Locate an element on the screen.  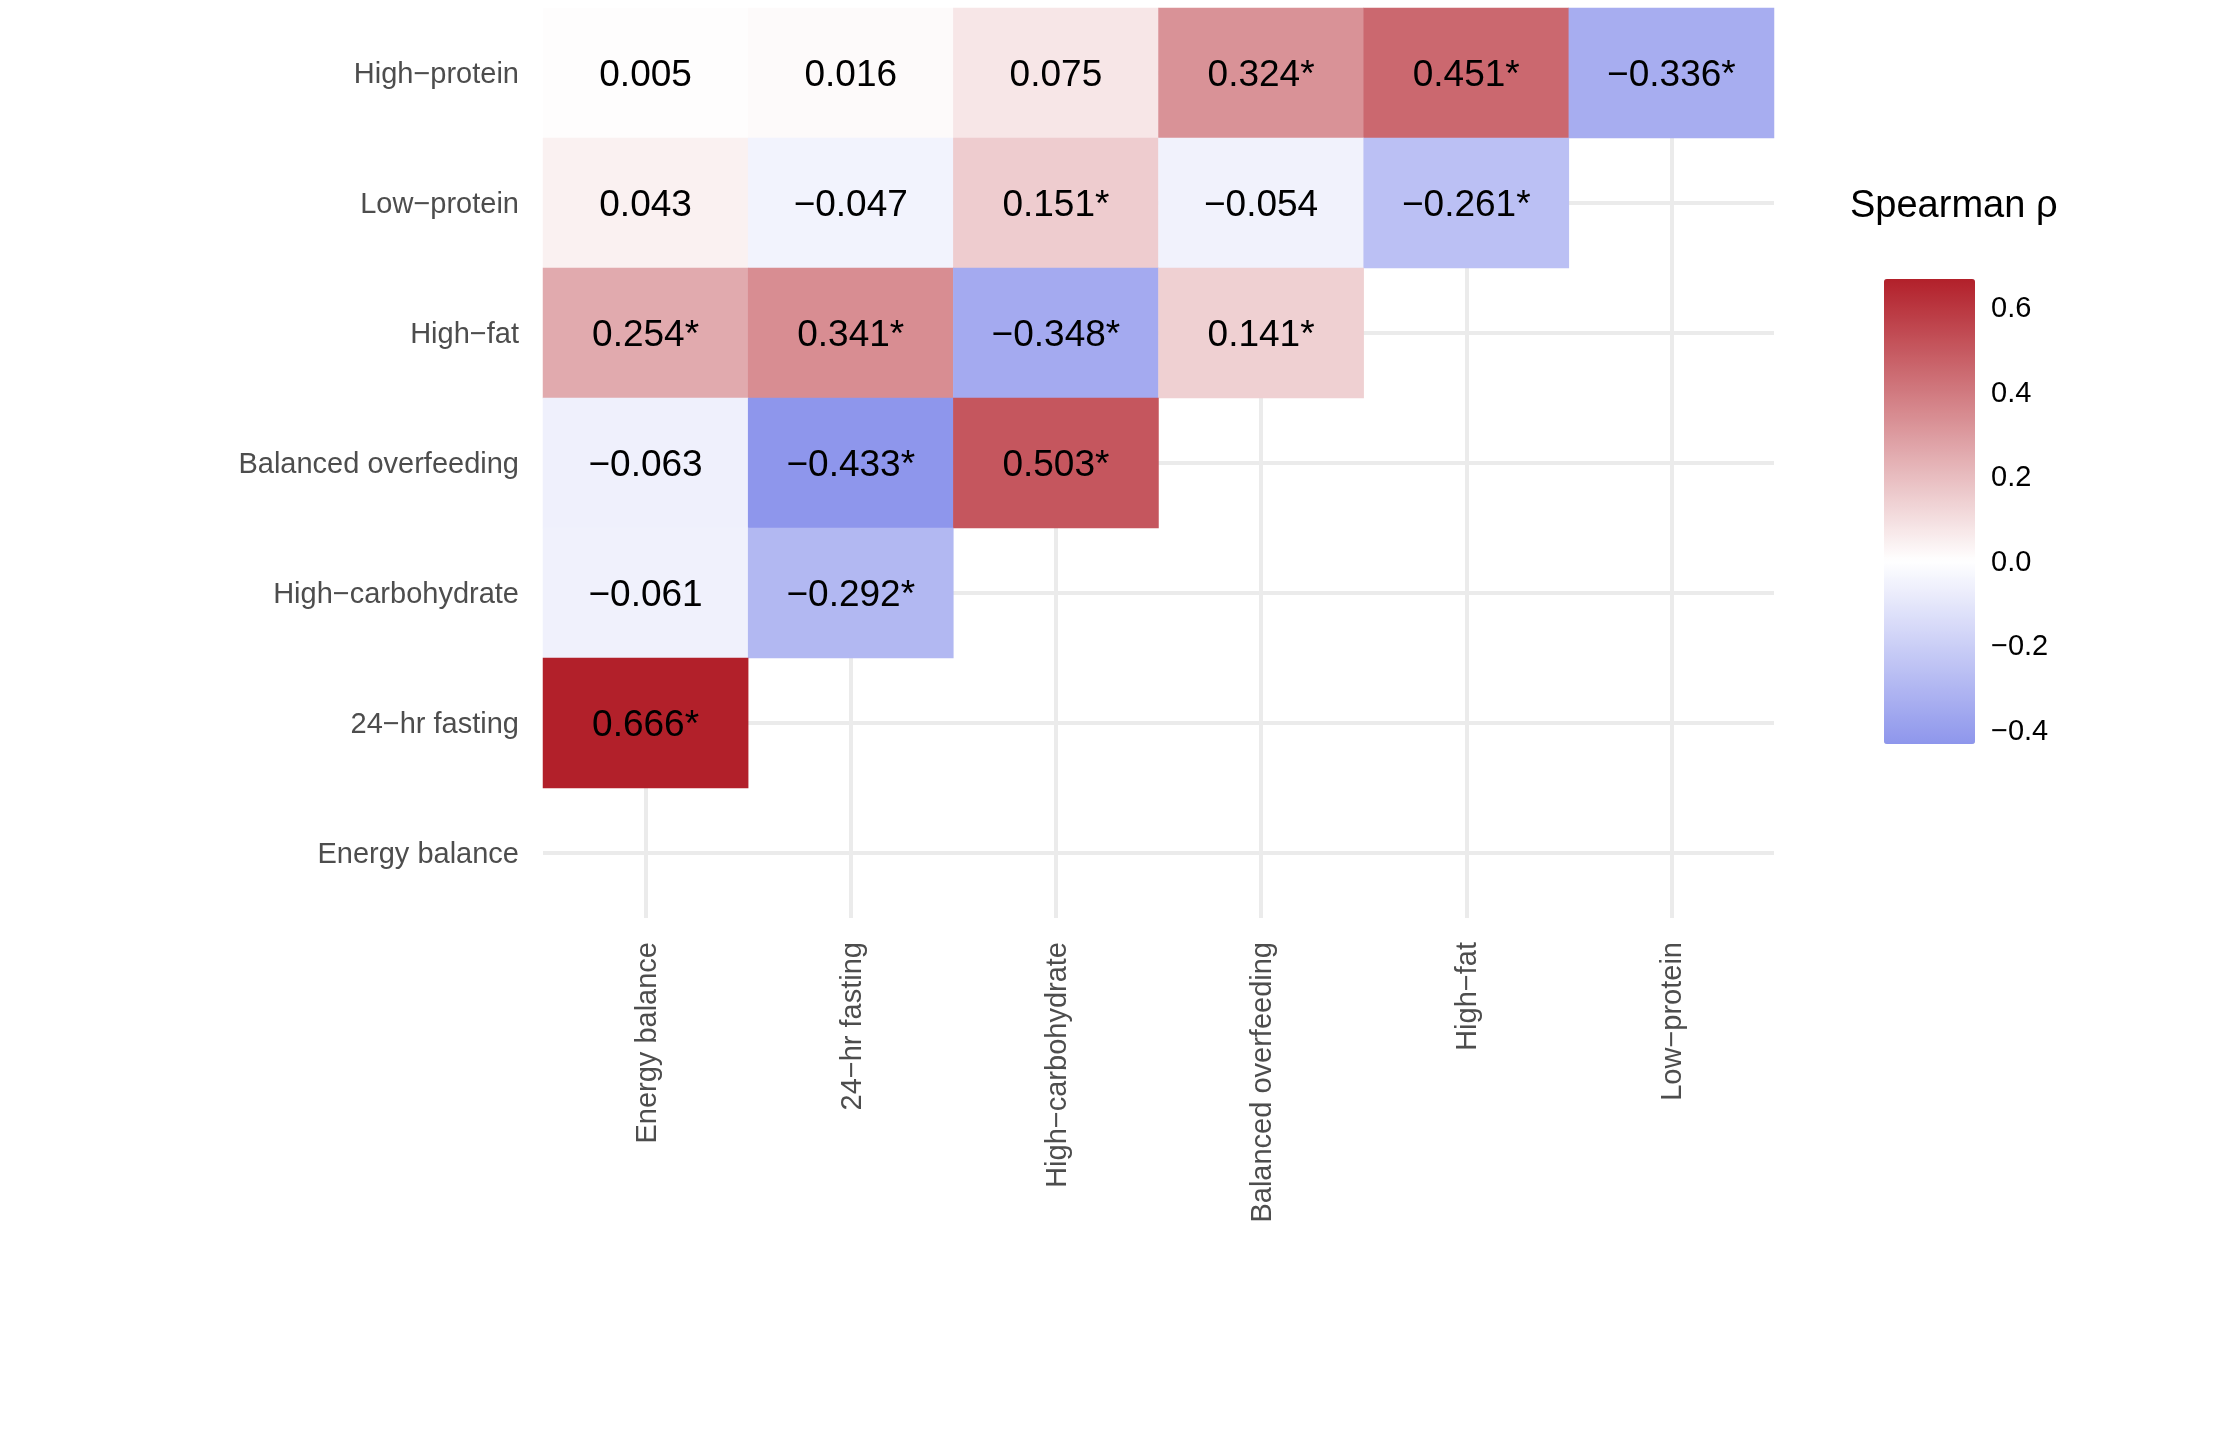
x-tick-label: Low−protein is located at coordinates (1671, 1021).